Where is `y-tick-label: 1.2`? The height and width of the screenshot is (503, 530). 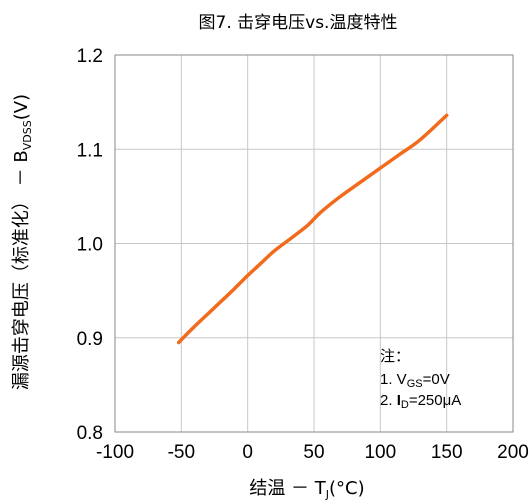
y-tick-label: 1.2 is located at coordinates (90, 56).